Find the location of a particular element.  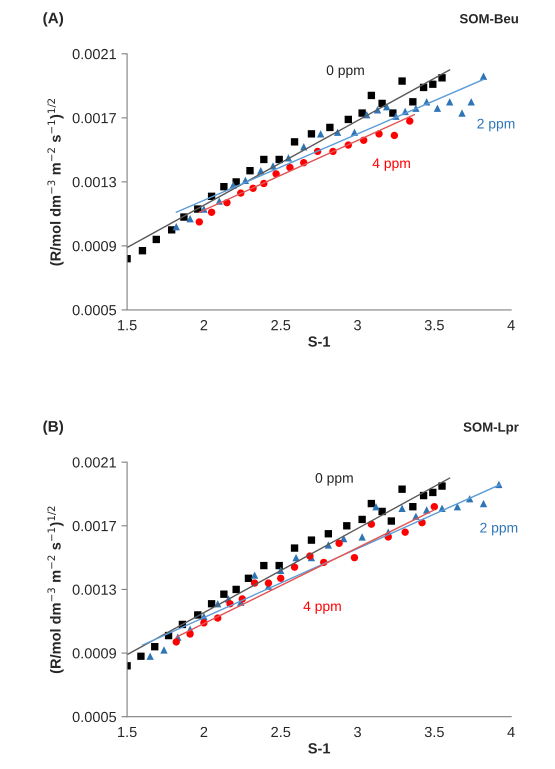

text: 4 ppm is located at coordinates (322, 607).